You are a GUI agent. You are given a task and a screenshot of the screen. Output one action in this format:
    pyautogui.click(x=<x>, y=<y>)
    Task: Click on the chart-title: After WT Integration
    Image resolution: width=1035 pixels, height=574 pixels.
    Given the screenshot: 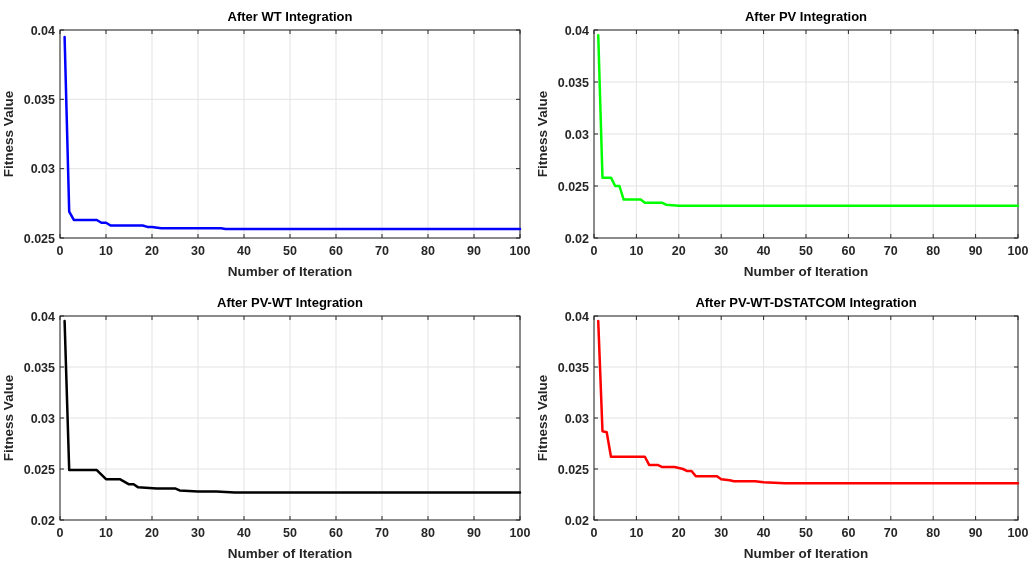 What is the action you would take?
    pyautogui.click(x=290, y=16)
    